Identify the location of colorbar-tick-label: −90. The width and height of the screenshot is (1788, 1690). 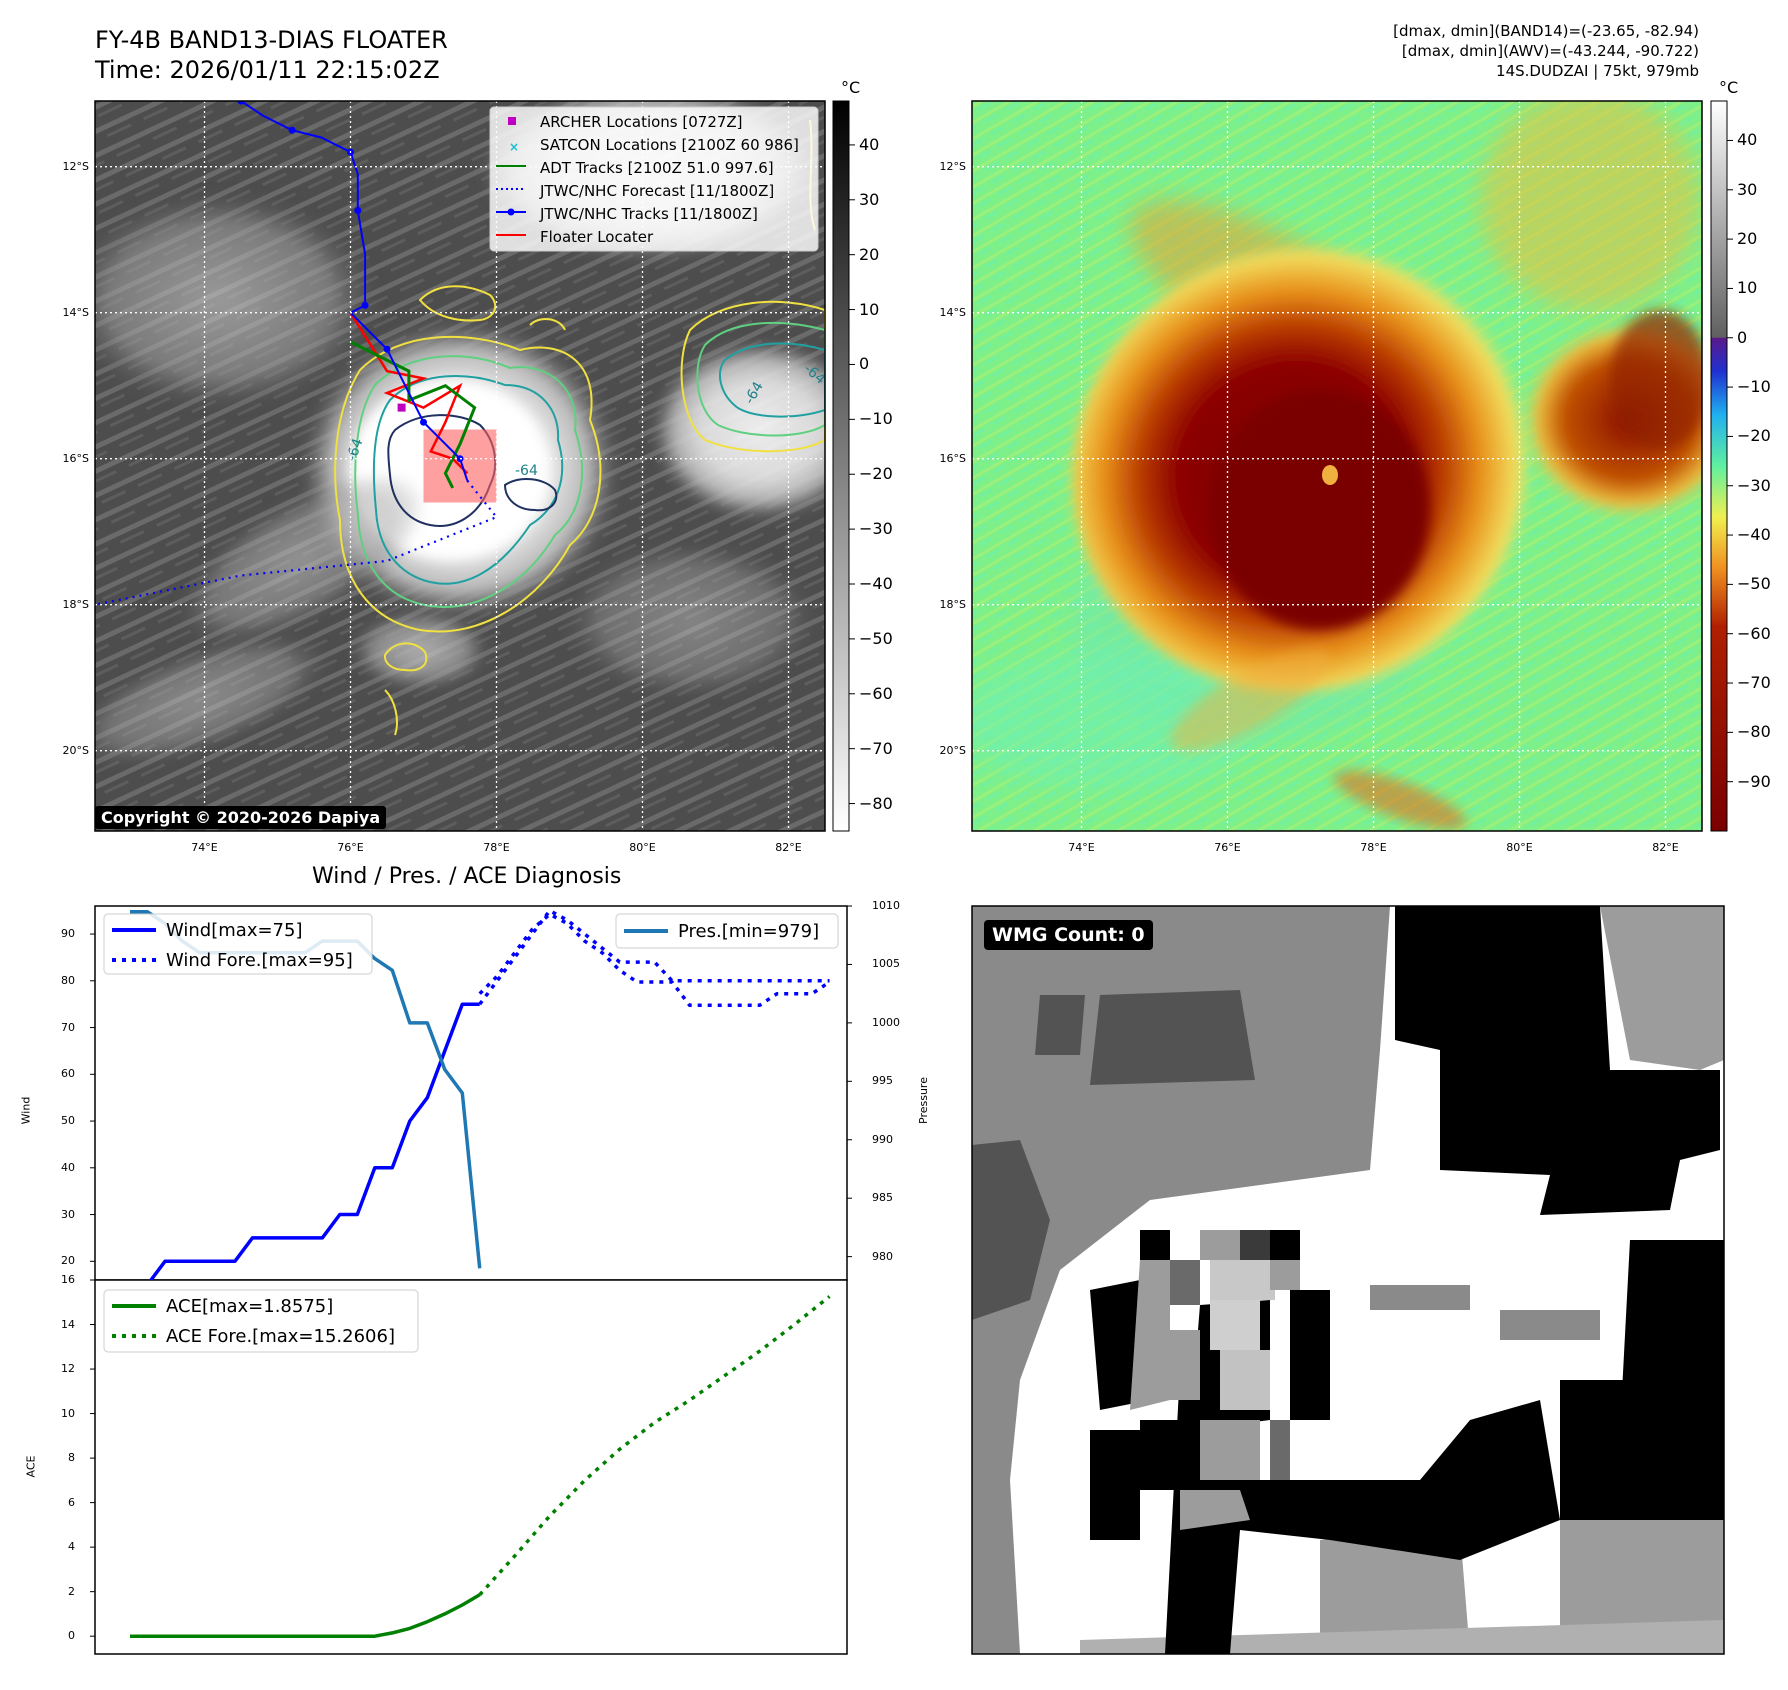
(1754, 781).